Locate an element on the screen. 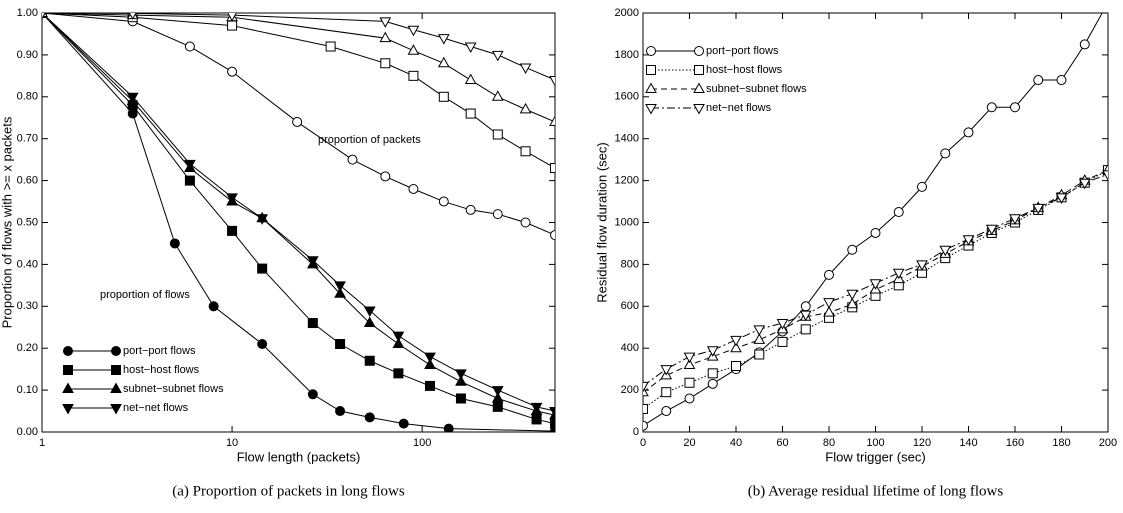  y-tick-label: 400 is located at coordinates (630, 348).